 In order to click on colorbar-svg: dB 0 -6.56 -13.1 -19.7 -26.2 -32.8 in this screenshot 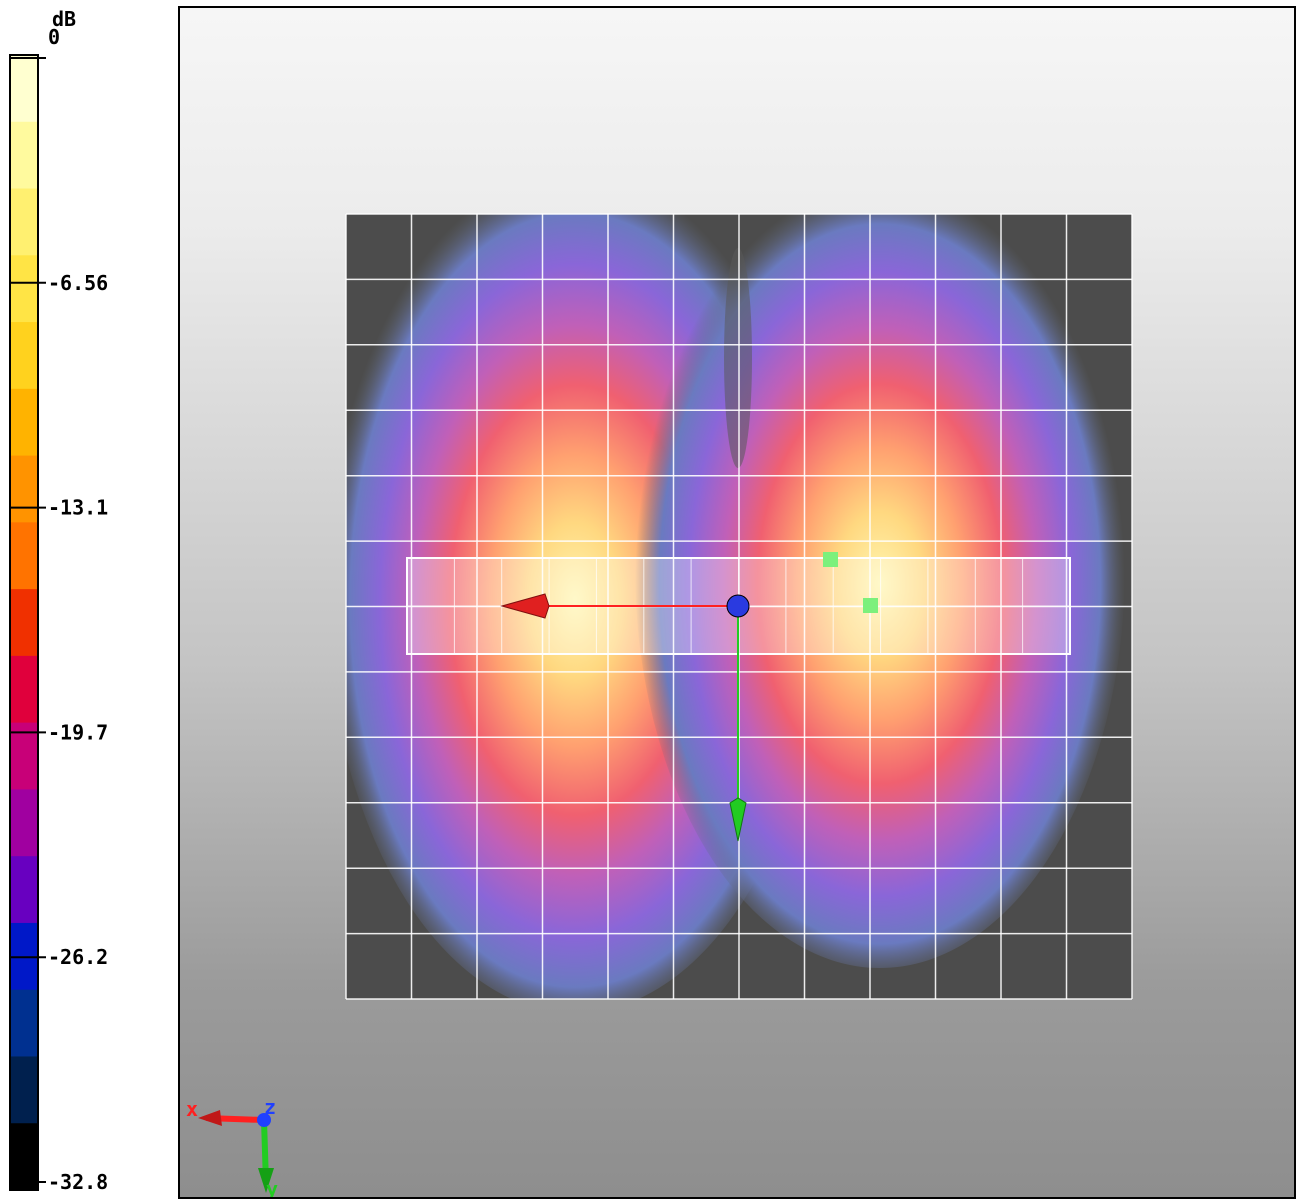, I will do `click(58, 600)`.